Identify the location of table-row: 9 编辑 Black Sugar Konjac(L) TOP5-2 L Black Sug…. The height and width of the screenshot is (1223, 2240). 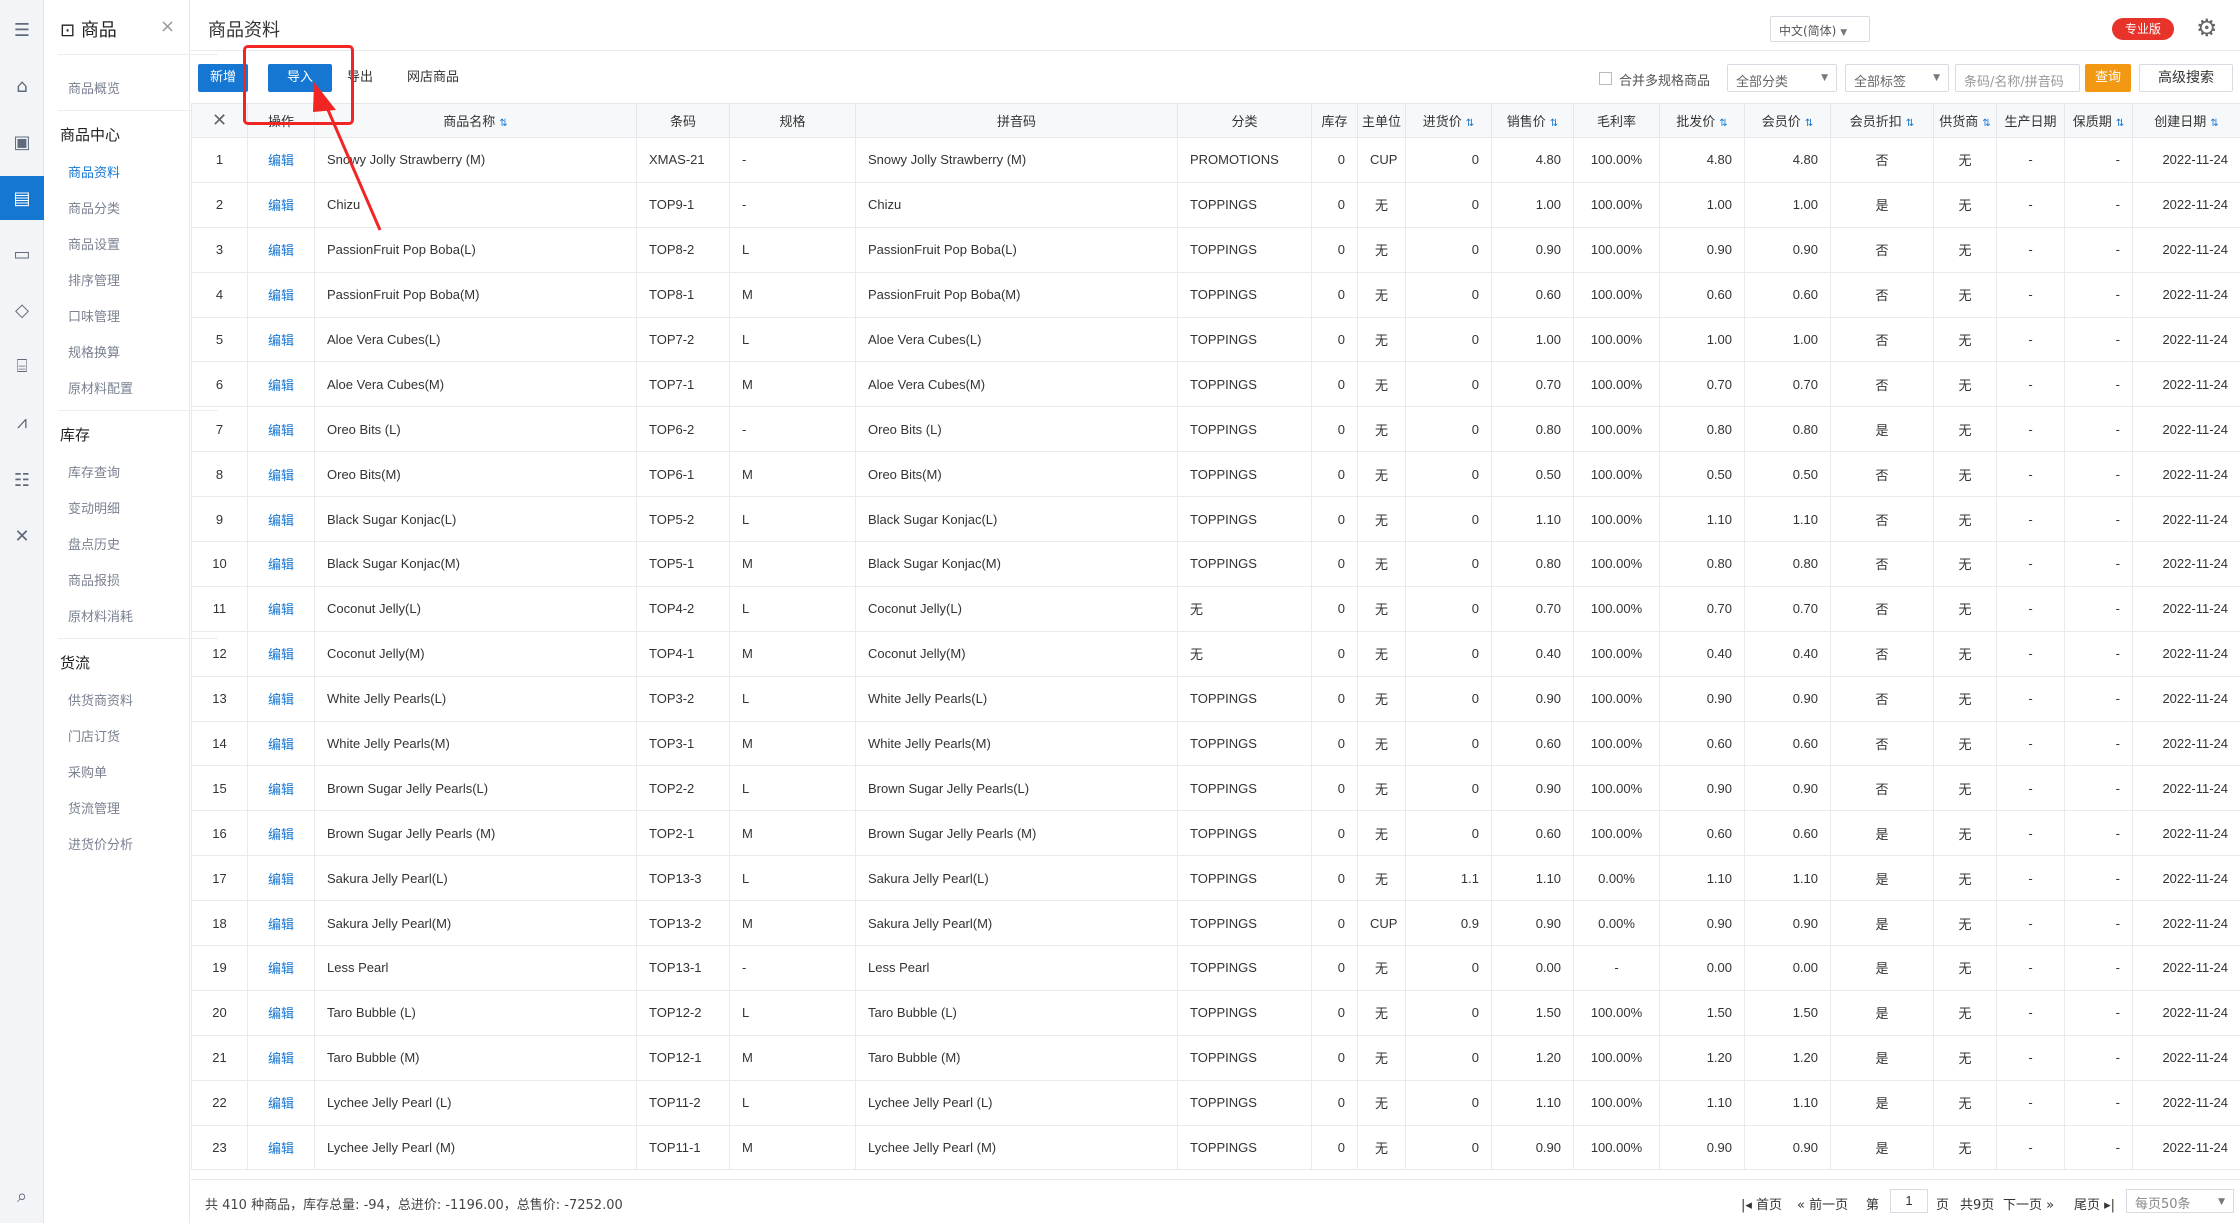
(1215, 519).